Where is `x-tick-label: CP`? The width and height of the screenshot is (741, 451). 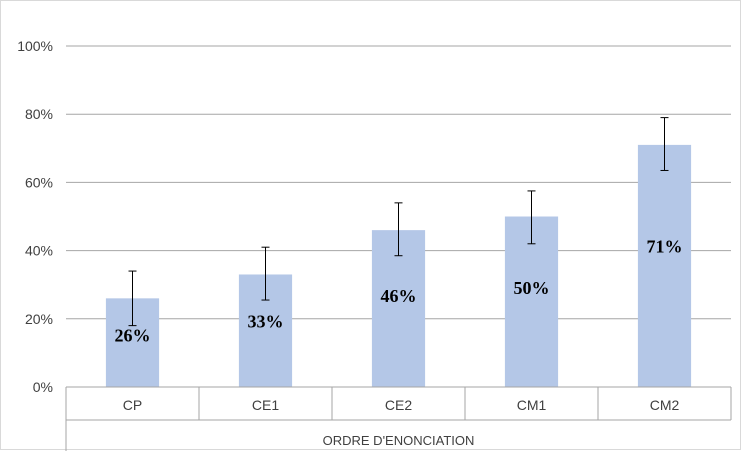
x-tick-label: CP is located at coordinates (132, 405).